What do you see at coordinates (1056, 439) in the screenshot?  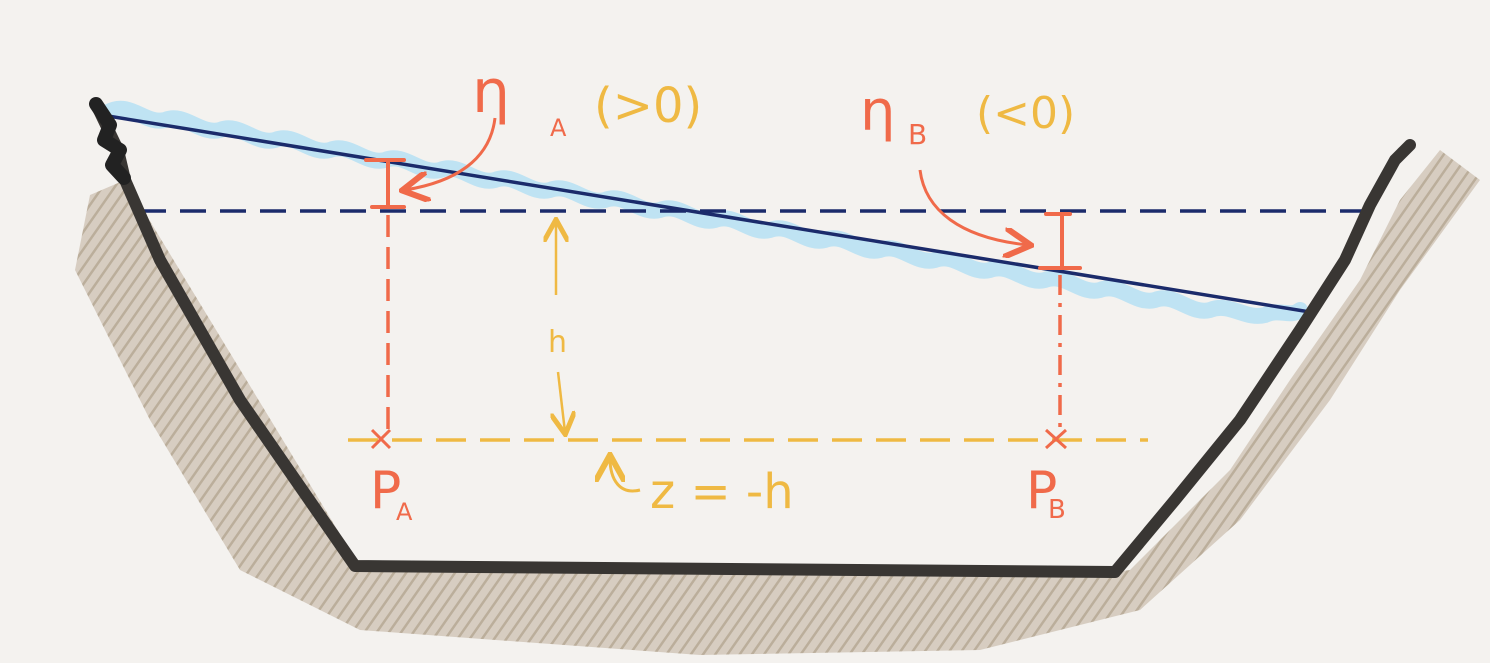 I see `point-b-marker` at bounding box center [1056, 439].